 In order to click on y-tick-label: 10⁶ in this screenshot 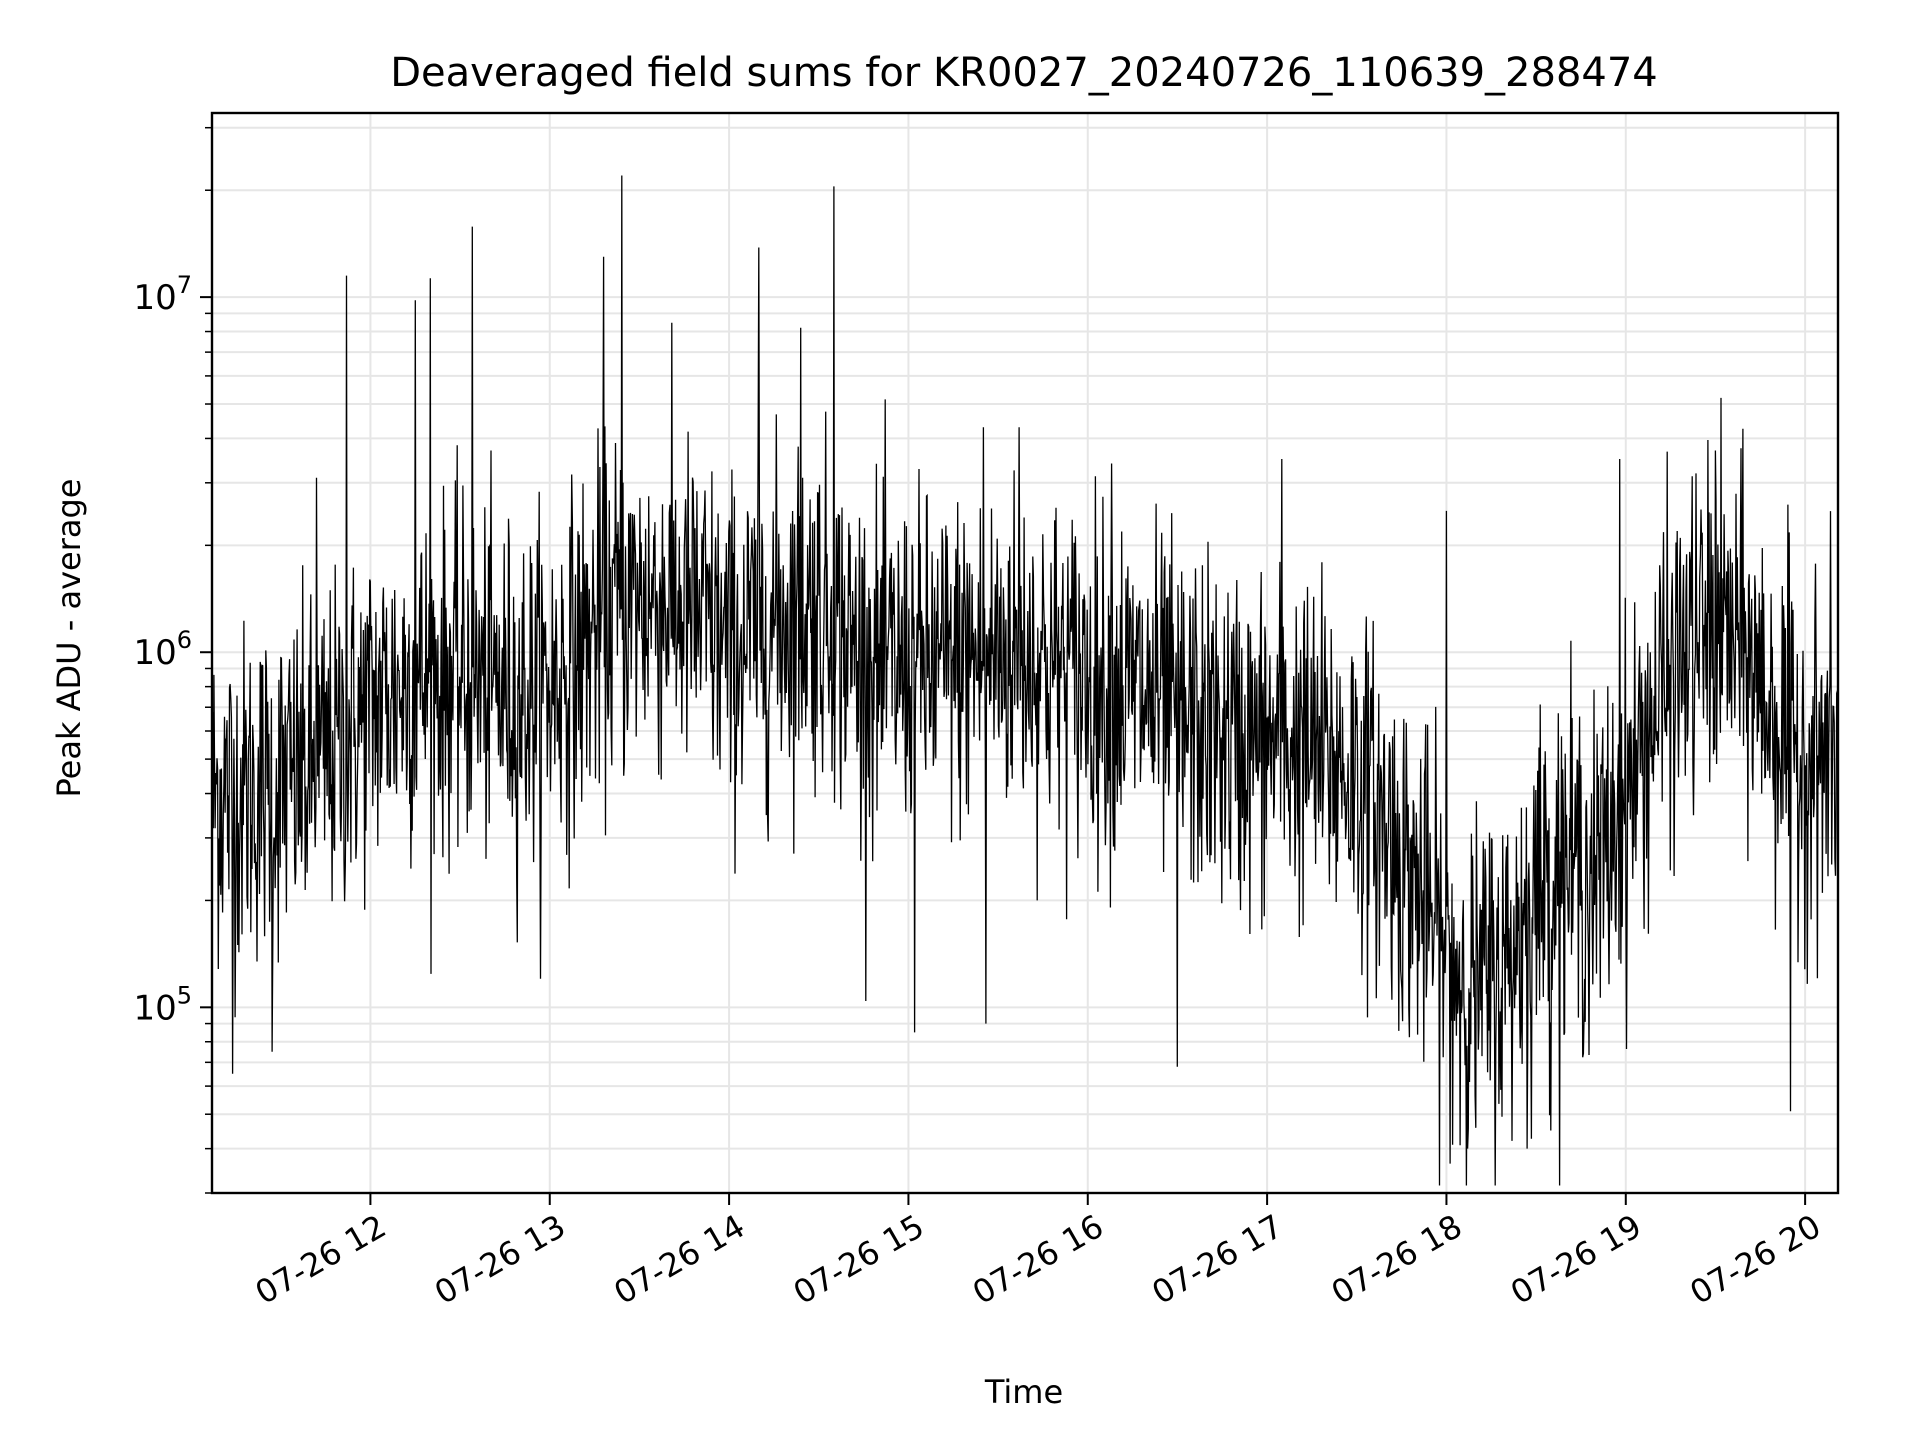, I will do `click(162, 649)`.